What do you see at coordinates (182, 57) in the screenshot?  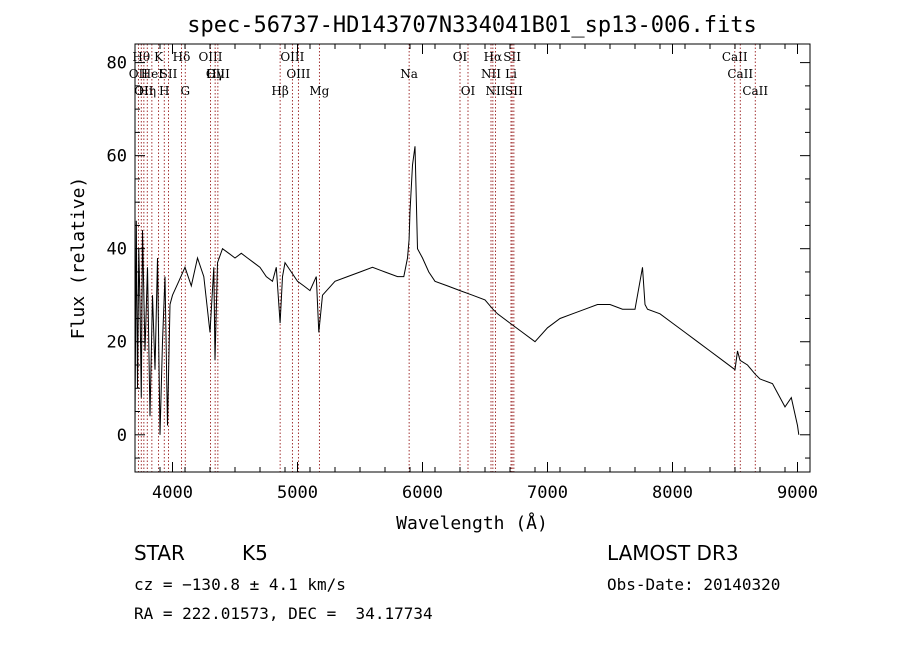 I see `spectral-line-label: Hδ` at bounding box center [182, 57].